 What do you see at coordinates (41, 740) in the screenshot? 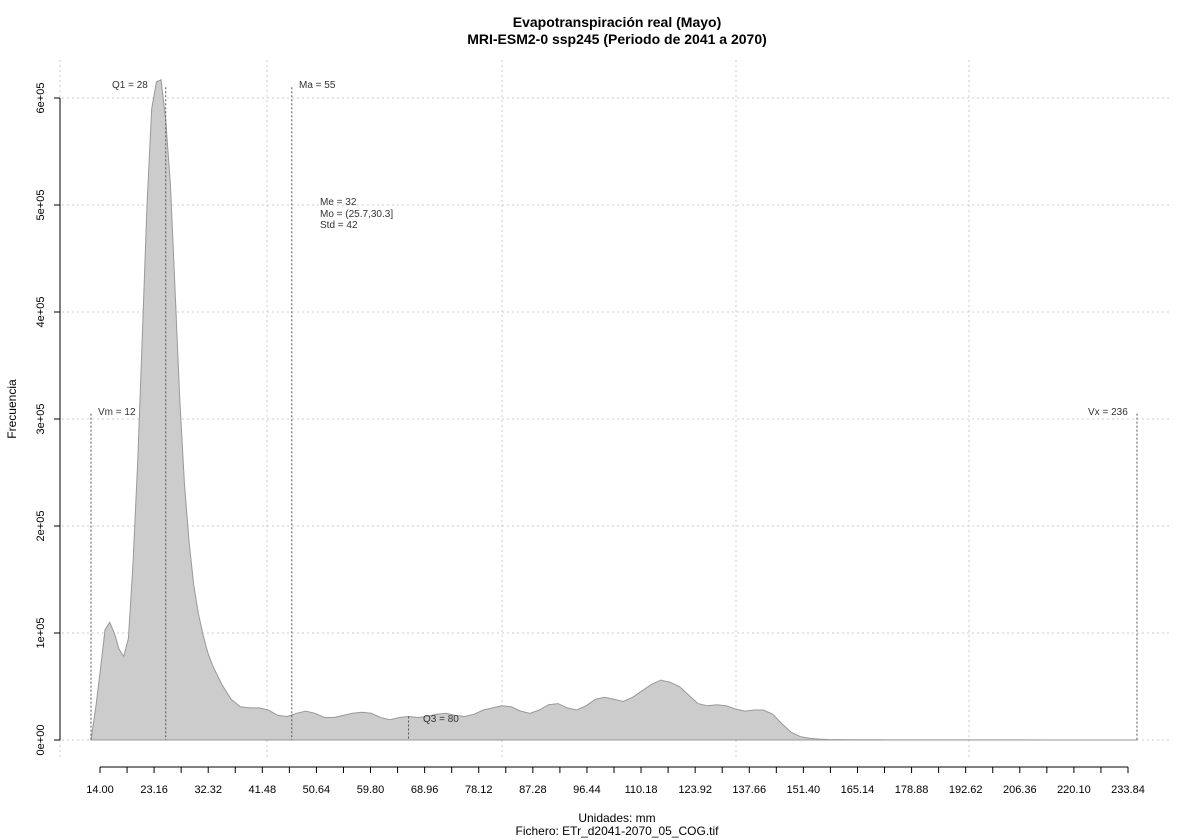
I see `y-tick-label: 0e+00` at bounding box center [41, 740].